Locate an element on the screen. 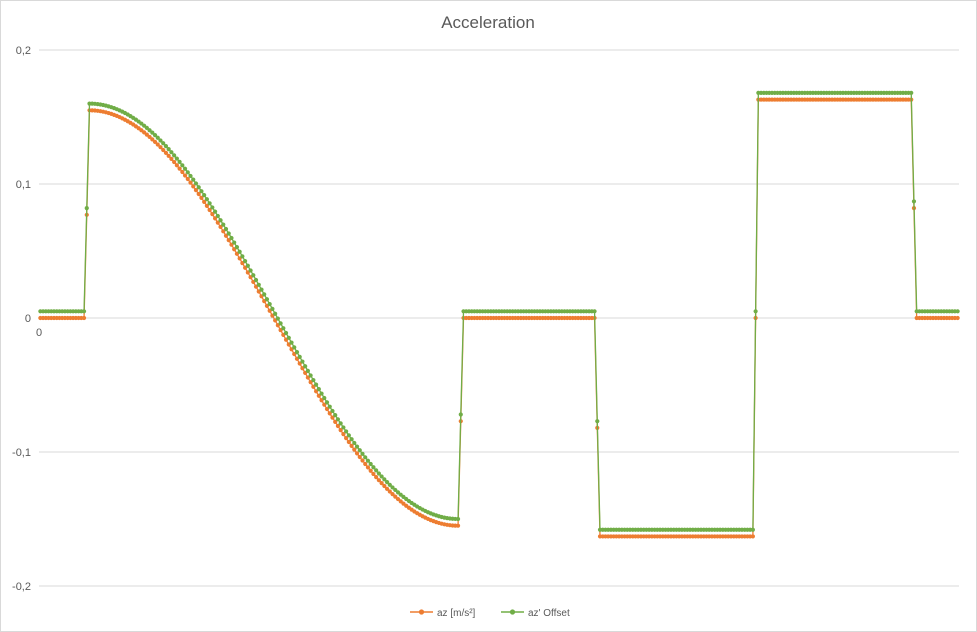 The image size is (977, 632). legend-marker-az-offset is located at coordinates (512, 612).